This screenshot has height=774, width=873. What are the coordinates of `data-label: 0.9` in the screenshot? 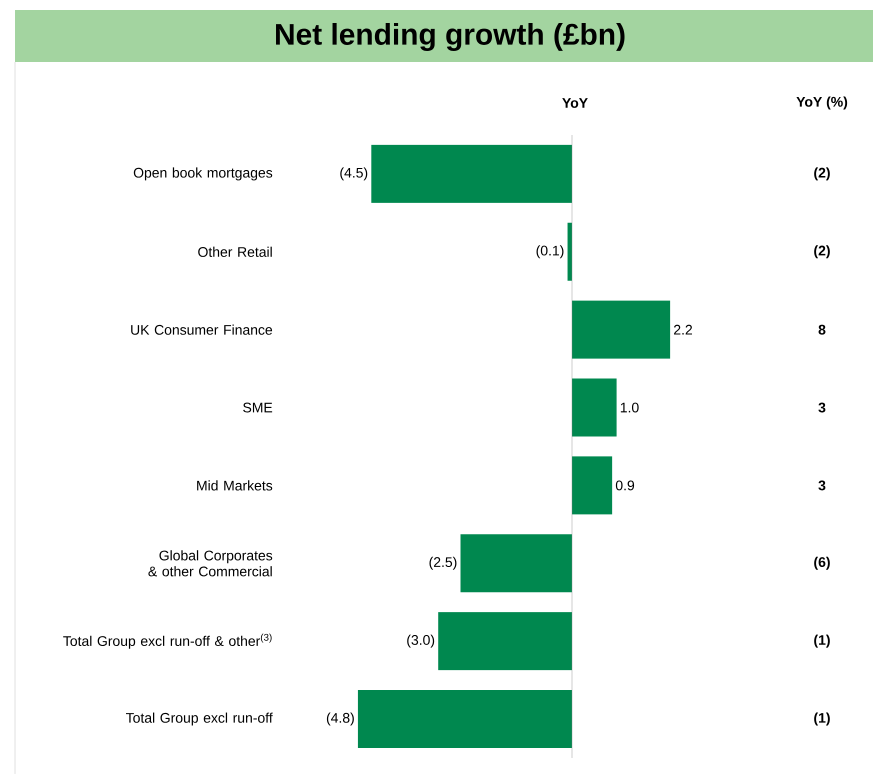 It's located at (625, 485).